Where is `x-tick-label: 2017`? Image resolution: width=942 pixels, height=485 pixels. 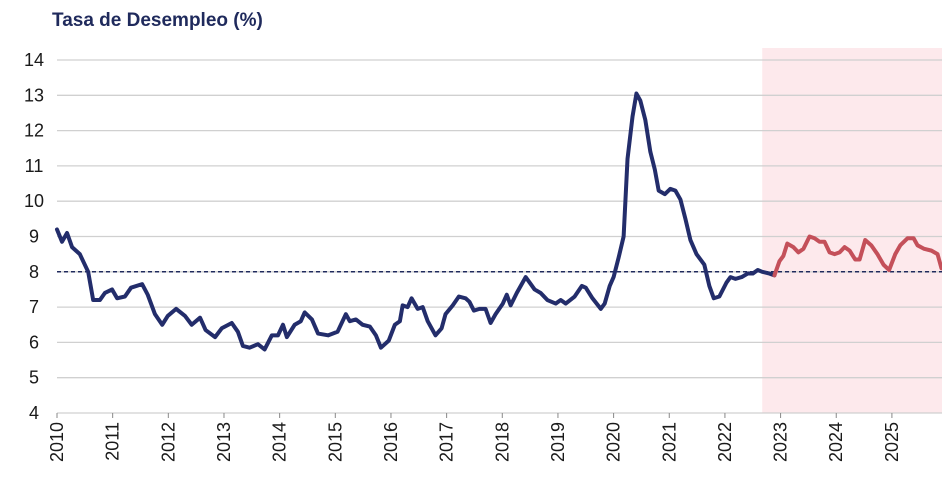 x-tick-label: 2017 is located at coordinates (447, 442).